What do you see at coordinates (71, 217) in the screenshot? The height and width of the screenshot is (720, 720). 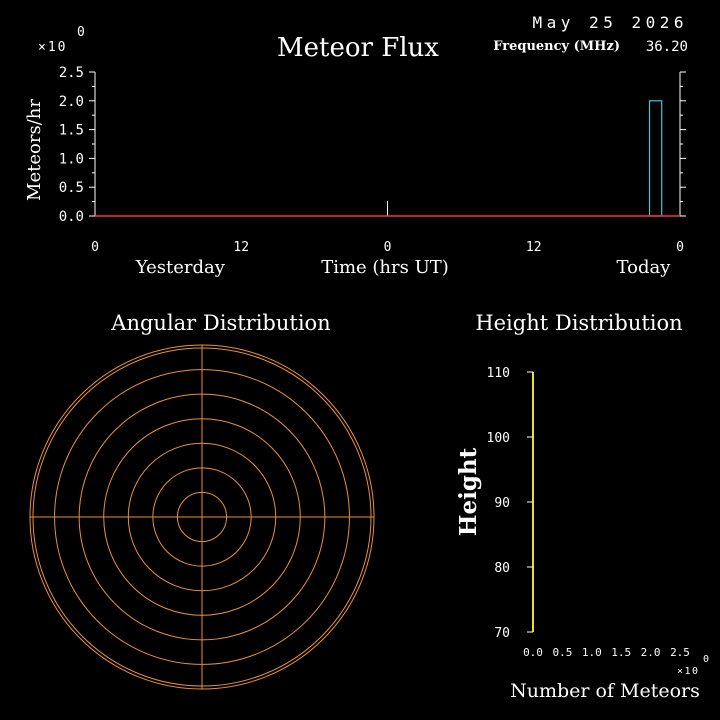 I see `flux-y-tick-label: 0.0` at bounding box center [71, 217].